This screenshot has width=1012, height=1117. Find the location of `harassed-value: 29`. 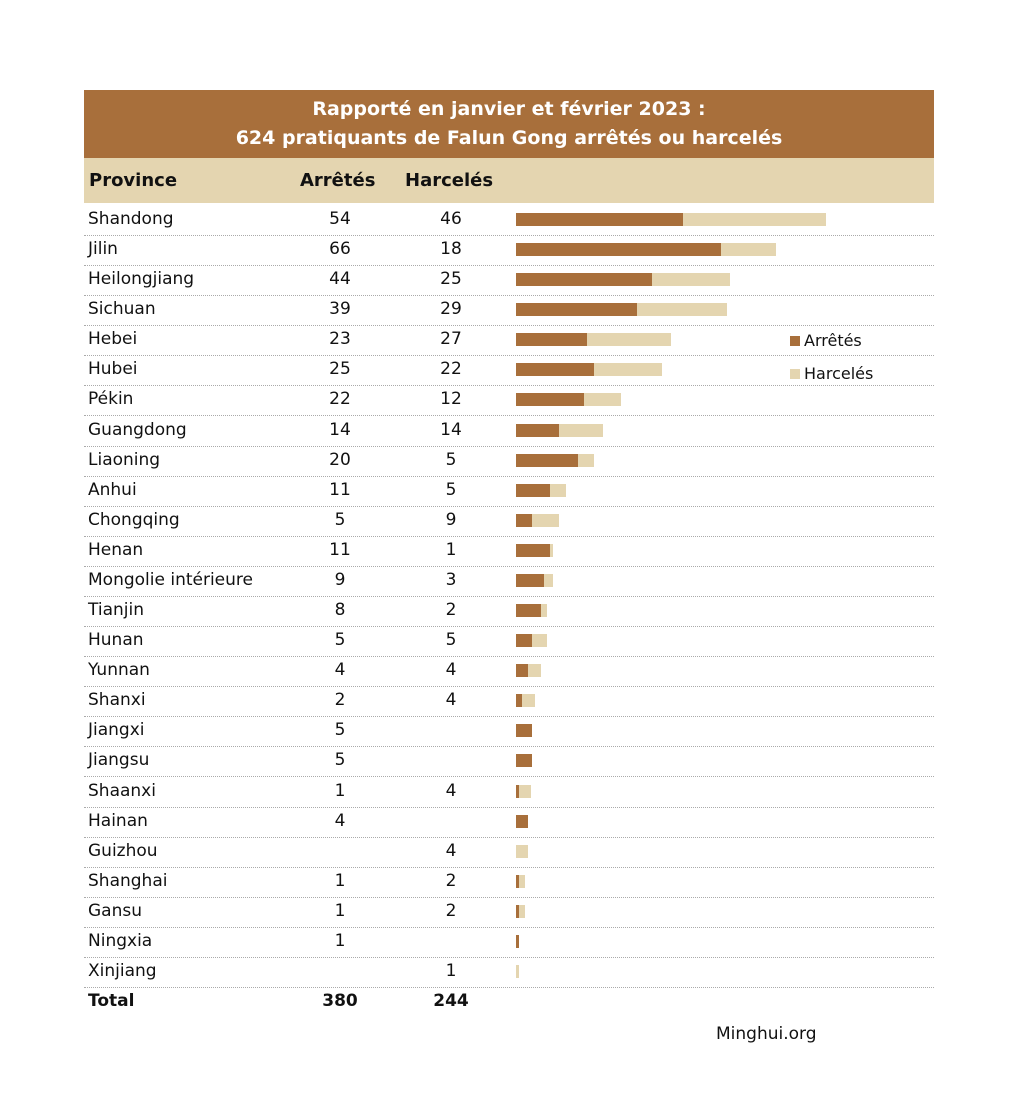

harassed-value: 29 is located at coordinates (451, 309).